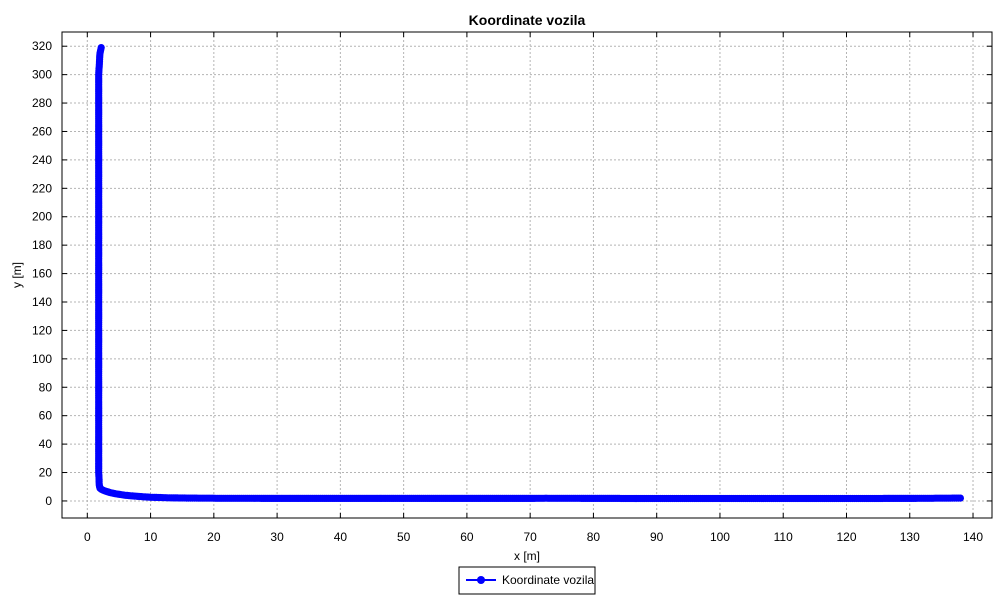  I want to click on legend-label: Koordinate vozila, so click(548, 580).